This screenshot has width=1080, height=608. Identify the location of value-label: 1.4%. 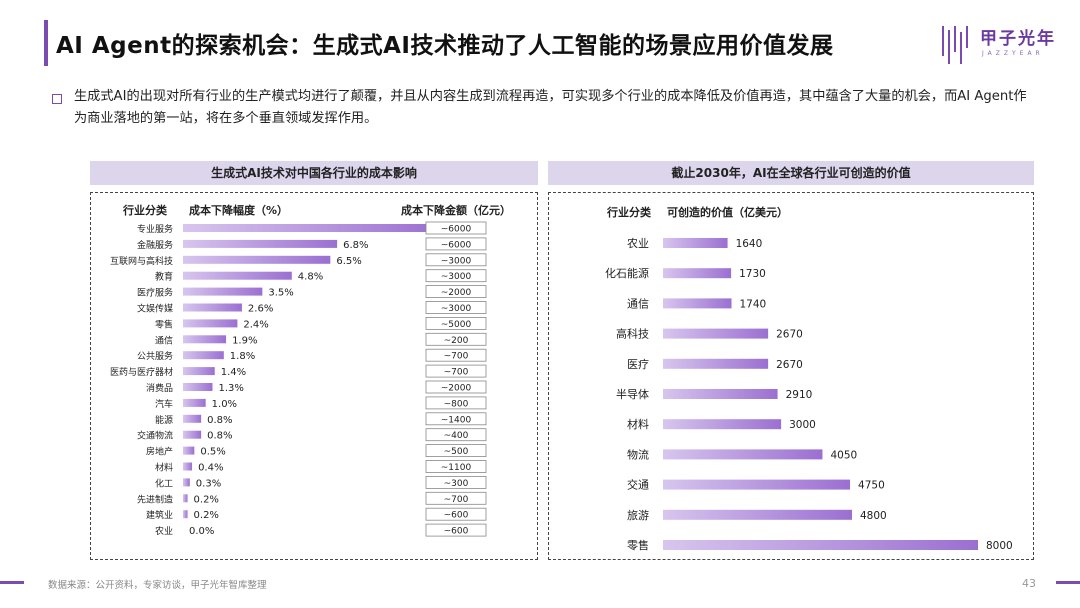
(233, 372).